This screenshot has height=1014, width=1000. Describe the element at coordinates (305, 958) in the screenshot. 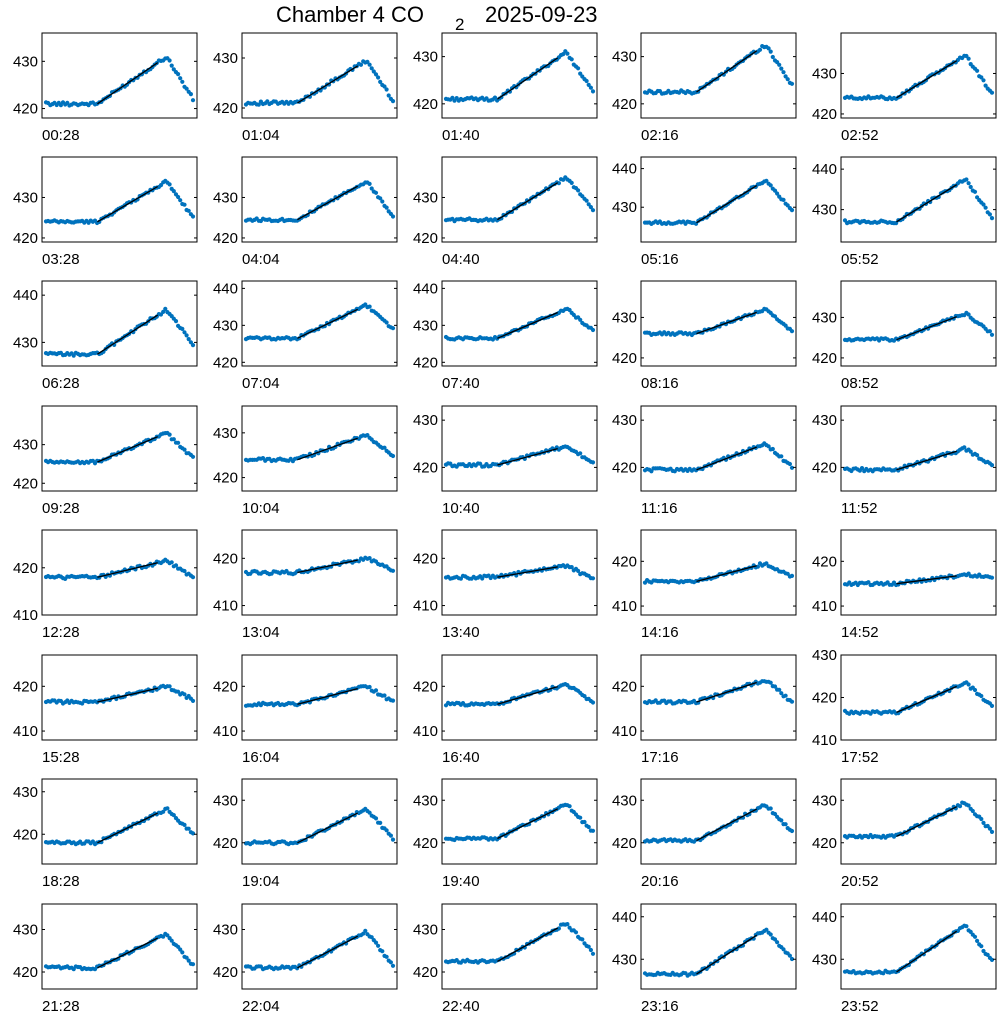

I see `subplot-2204: 420 430 22:04` at that location.